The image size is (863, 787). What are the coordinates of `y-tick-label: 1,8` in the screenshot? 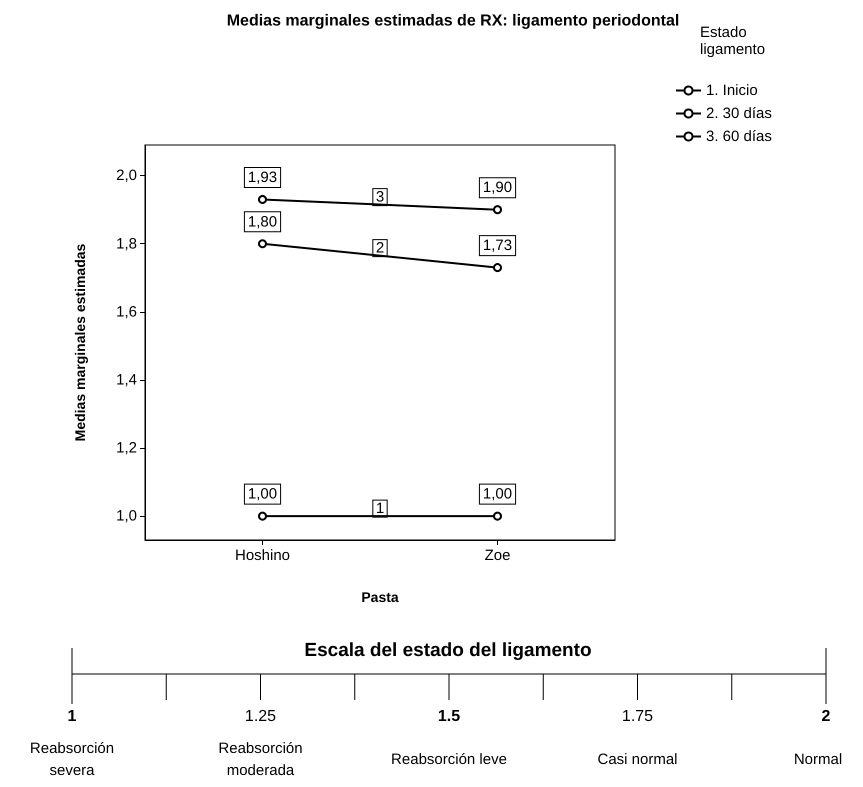 It's located at (126, 243).